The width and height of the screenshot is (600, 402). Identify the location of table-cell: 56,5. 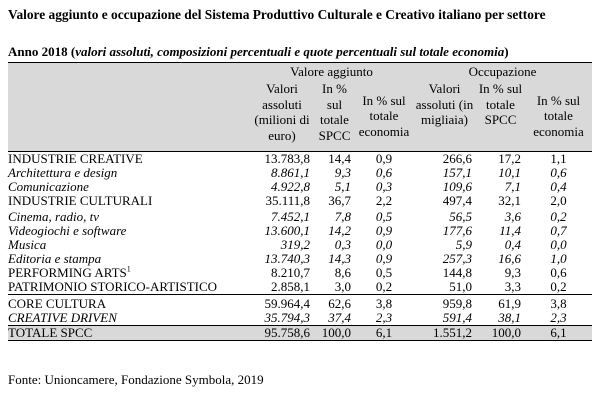
(460, 216).